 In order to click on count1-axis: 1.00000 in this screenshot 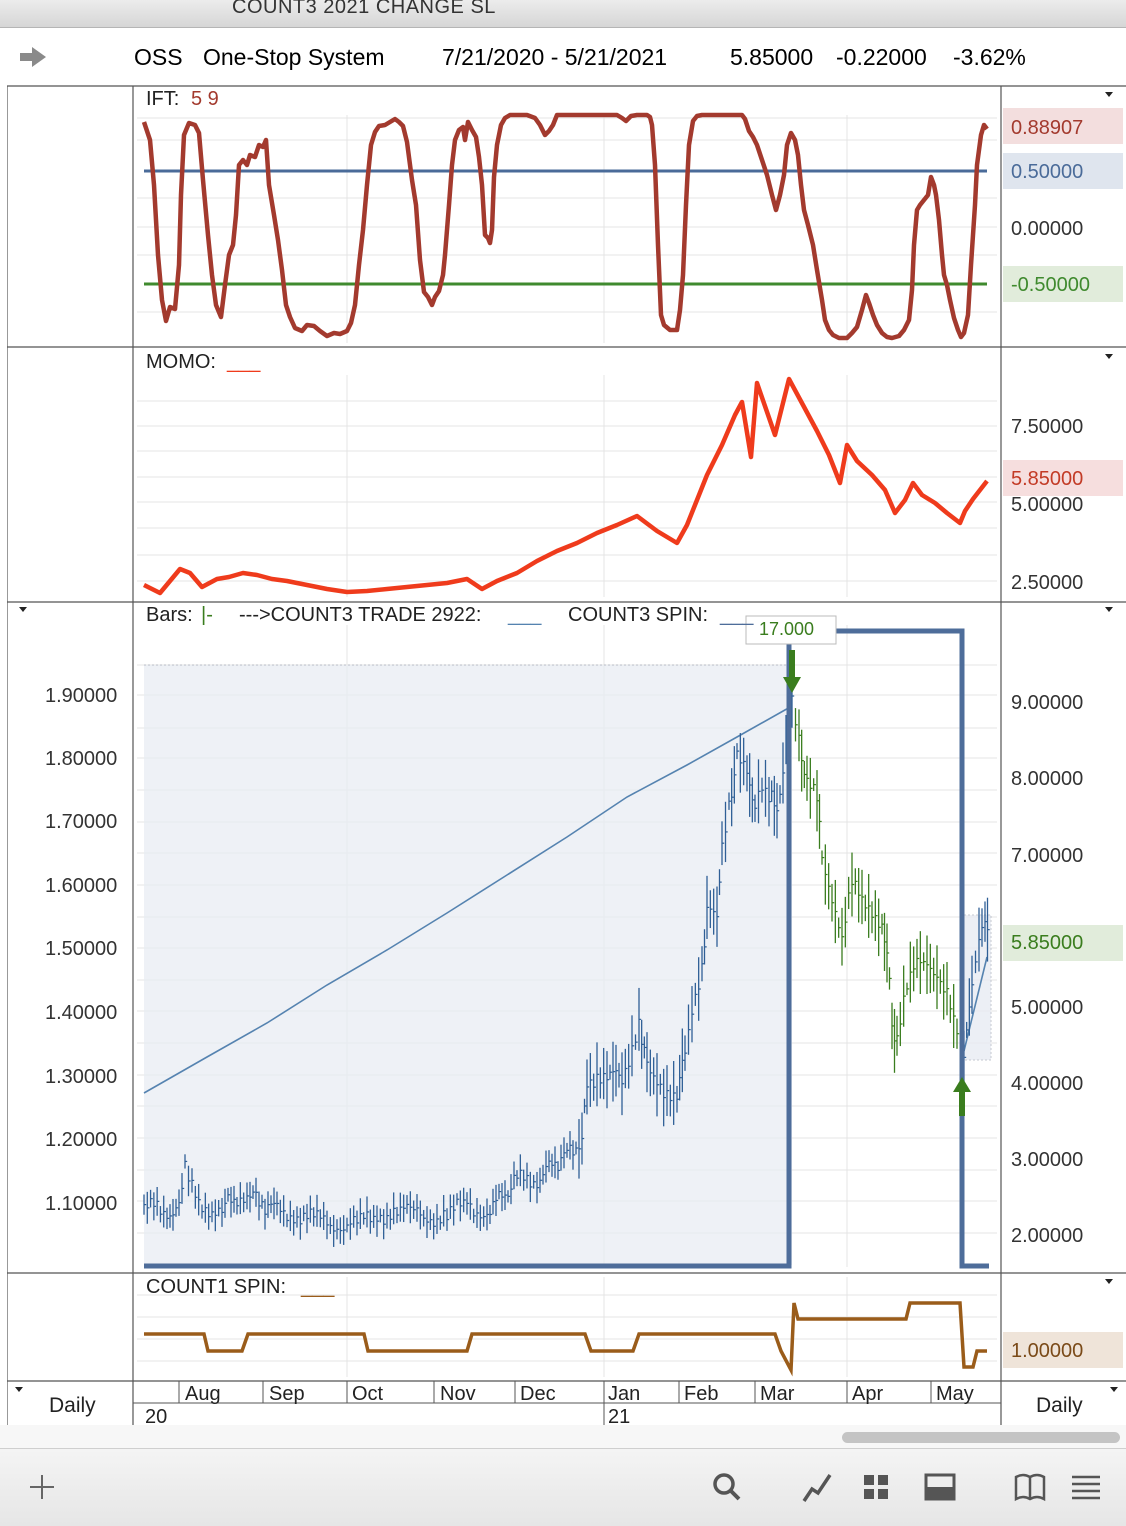, I will do `click(1063, 1350)`.